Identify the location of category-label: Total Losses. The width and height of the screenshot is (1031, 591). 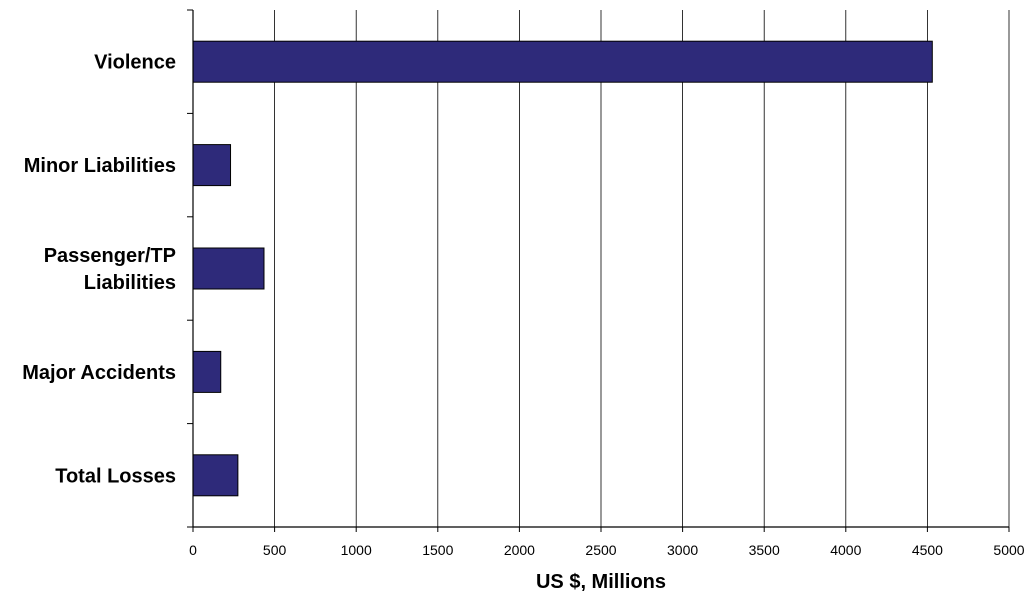
(115, 476).